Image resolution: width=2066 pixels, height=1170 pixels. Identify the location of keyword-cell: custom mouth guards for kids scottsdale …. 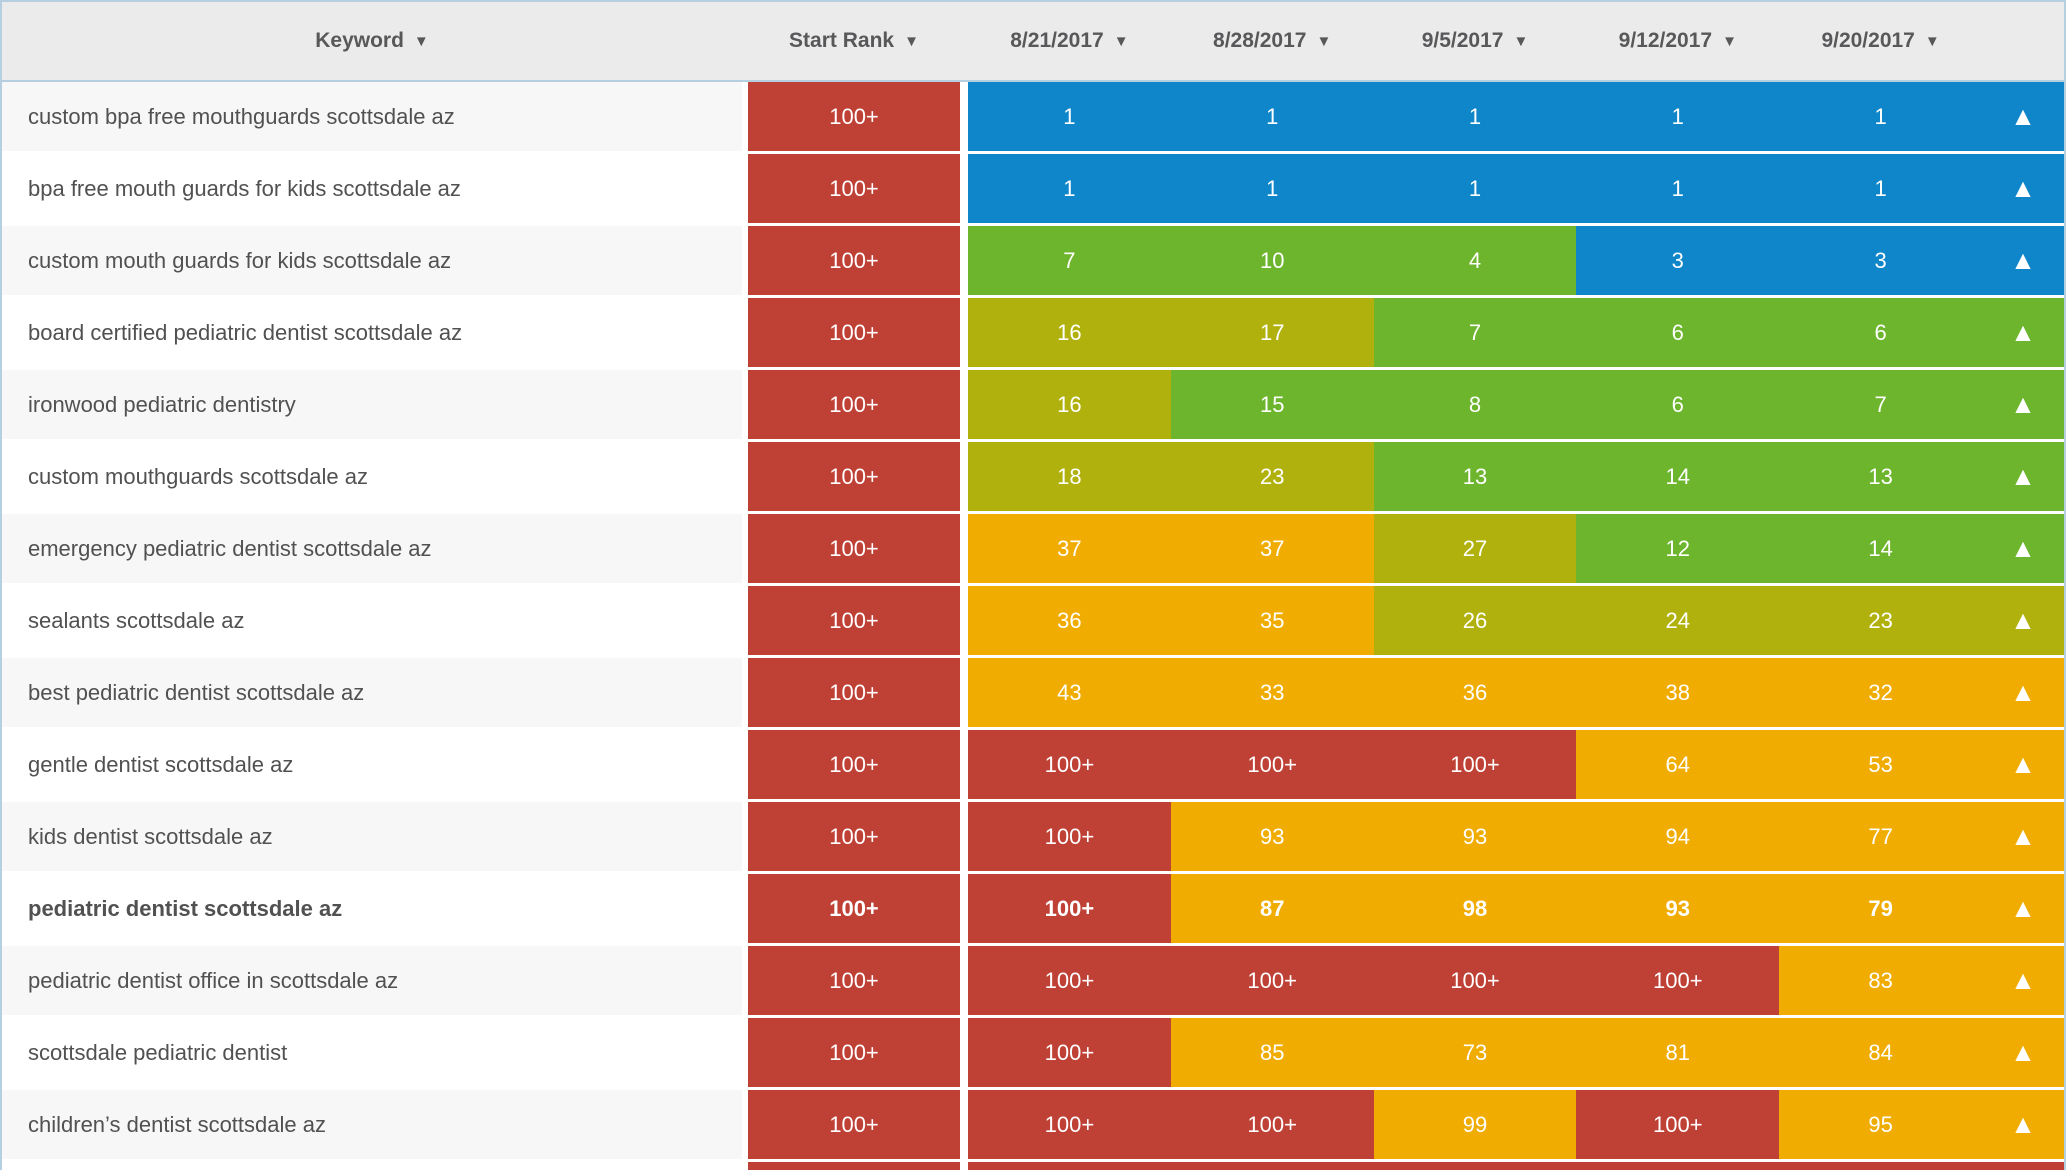
(372, 260).